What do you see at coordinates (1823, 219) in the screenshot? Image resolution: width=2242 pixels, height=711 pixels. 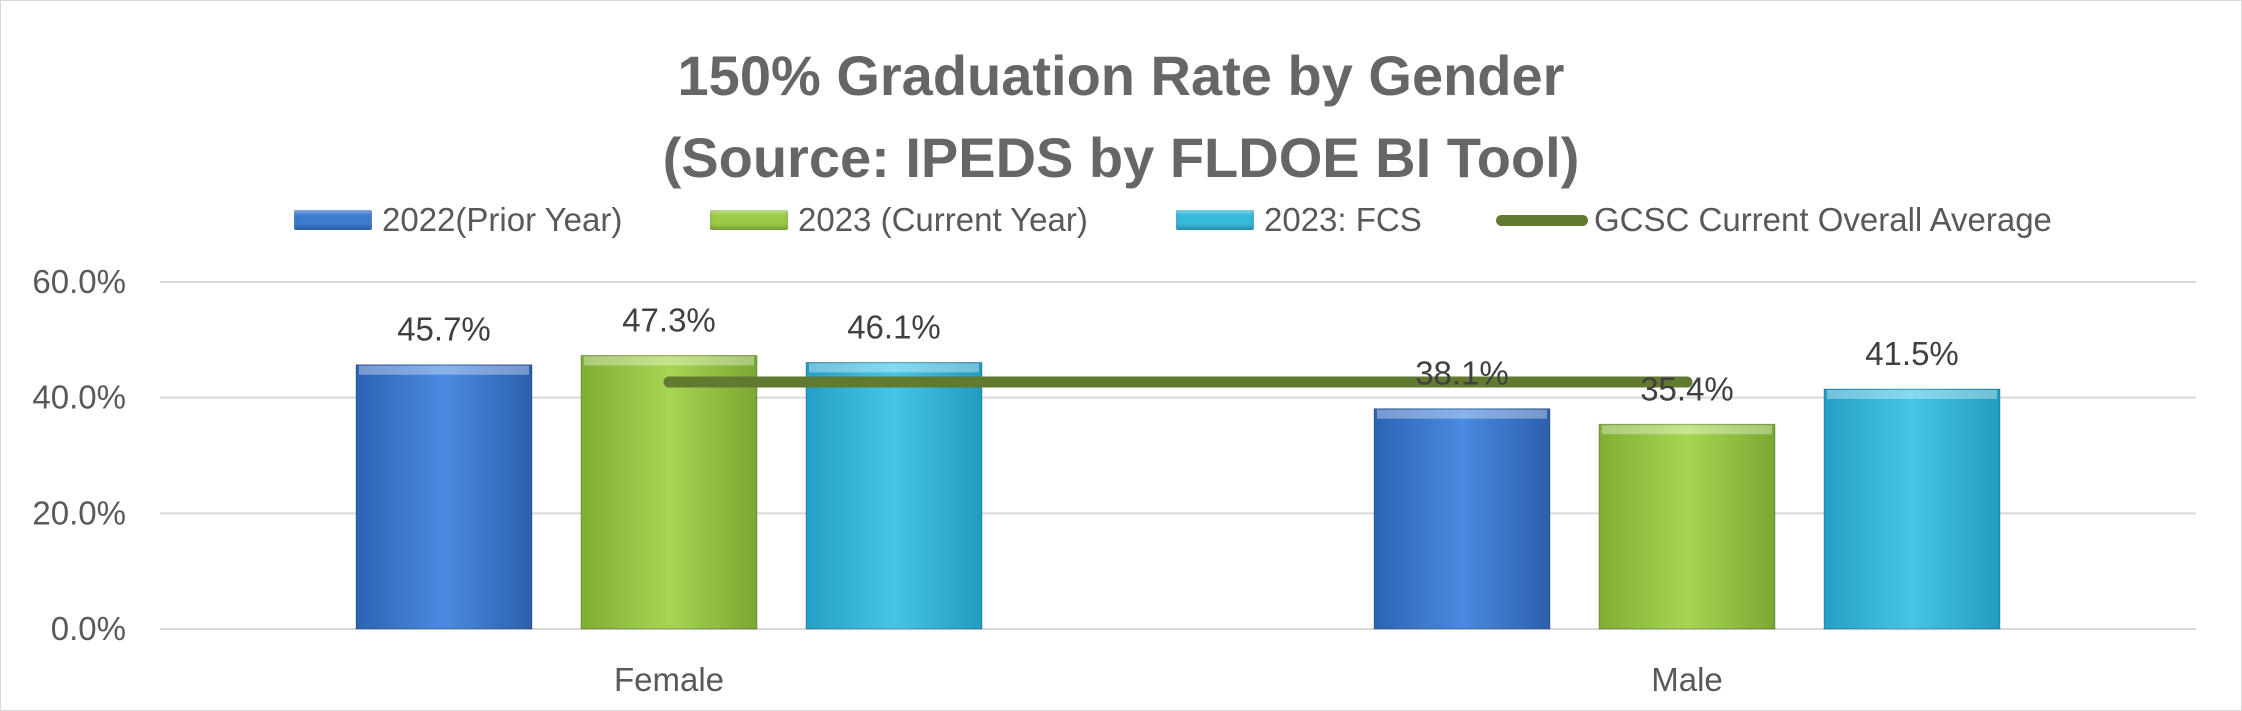 I see `legend-label-gcsc-average: GCSC Current Overall Average` at bounding box center [1823, 219].